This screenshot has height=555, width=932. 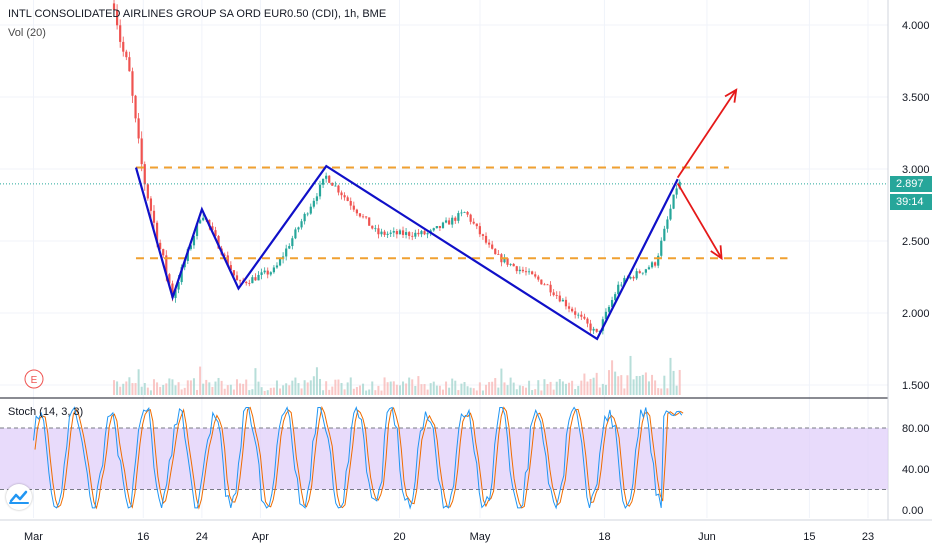 I want to click on level-lines, so click(x=461, y=213).